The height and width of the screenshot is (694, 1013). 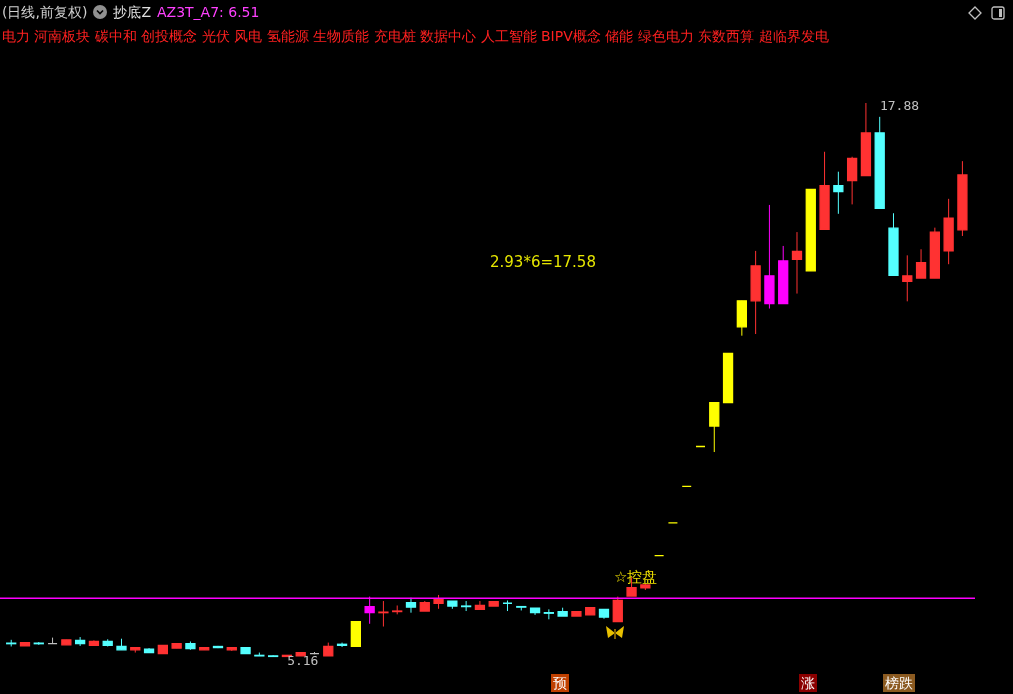 I want to click on text: AZ3T_A7: 6.51, so click(x=208, y=12).